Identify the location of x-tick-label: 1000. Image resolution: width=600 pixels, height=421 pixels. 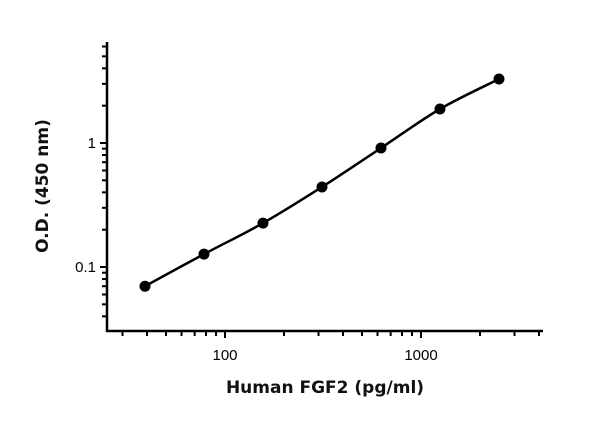
(420, 355).